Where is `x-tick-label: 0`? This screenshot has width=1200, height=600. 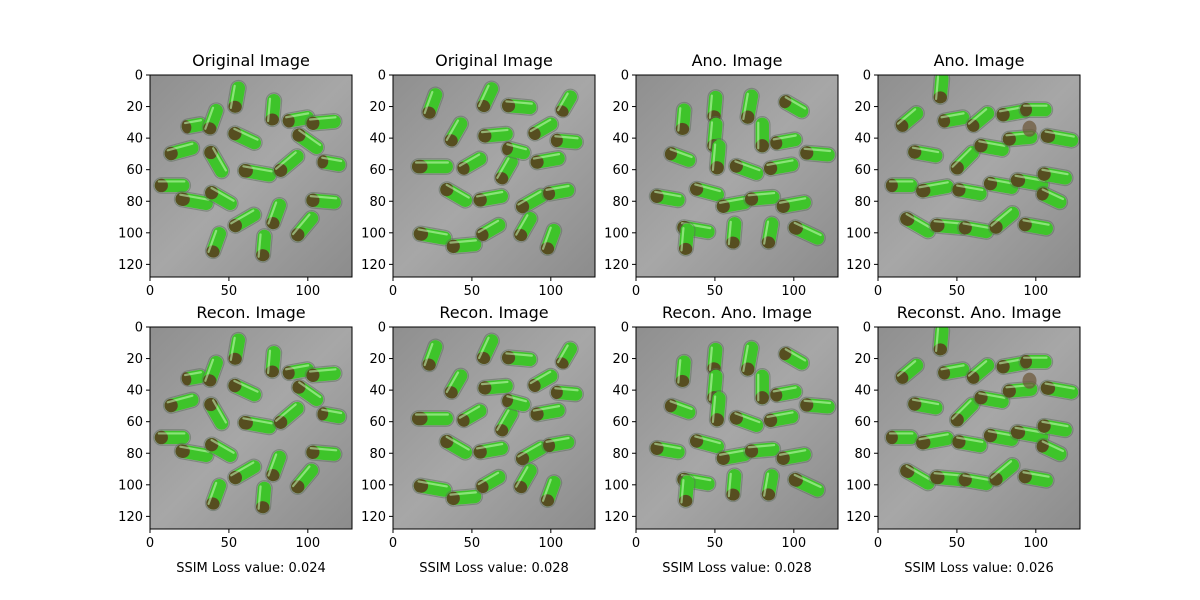 x-tick-label: 0 is located at coordinates (150, 291).